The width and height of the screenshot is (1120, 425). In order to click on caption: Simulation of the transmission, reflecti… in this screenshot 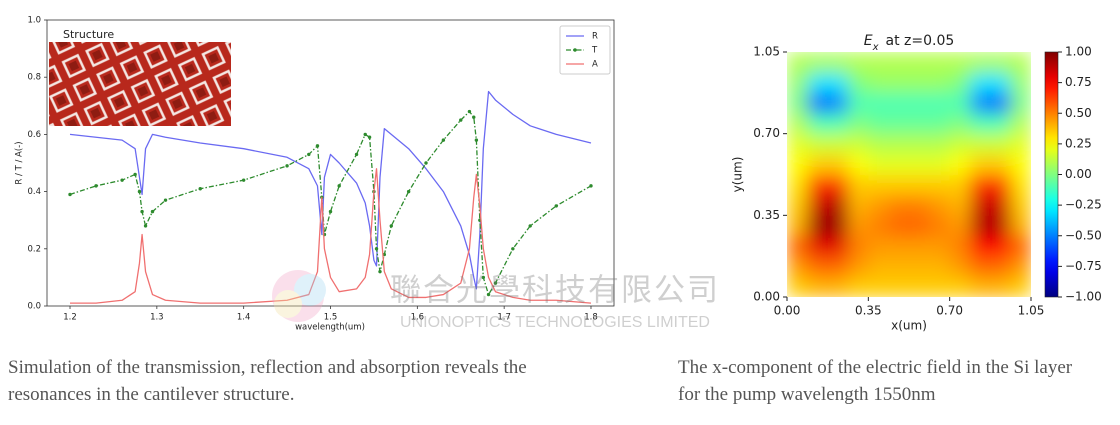, I will do `click(267, 381)`.